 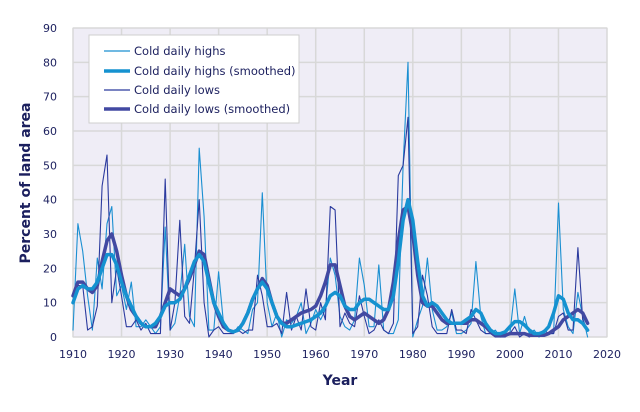 What do you see at coordinates (267, 354) in the screenshot?
I see `x-tick-label: 1950` at bounding box center [267, 354].